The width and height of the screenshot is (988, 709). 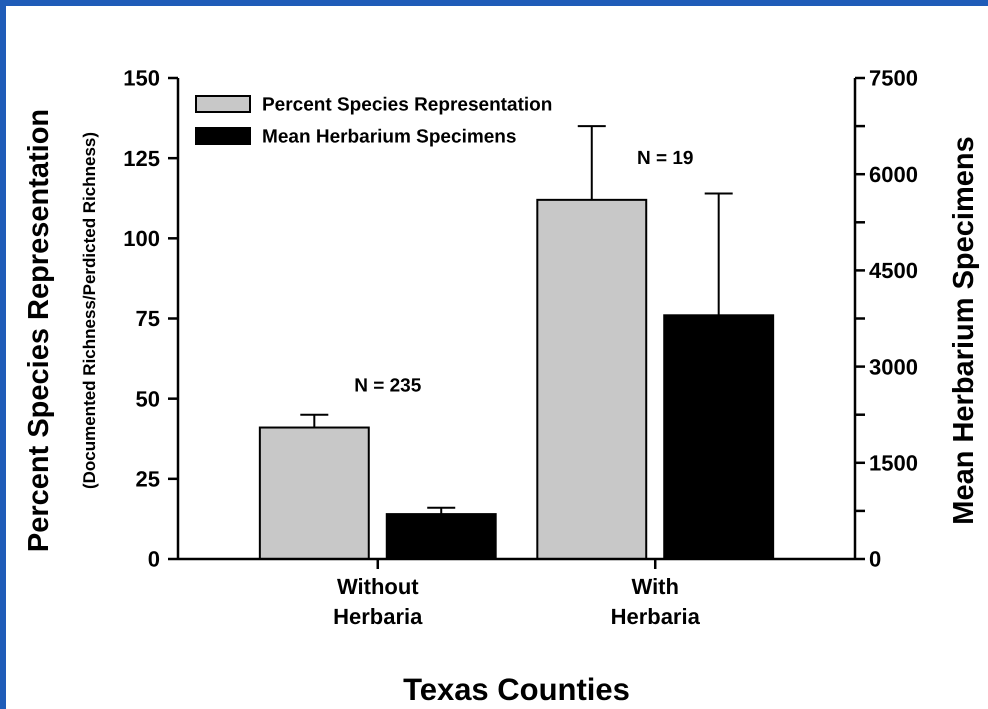 I want to click on x-axis-title: Texas Counties, so click(x=516, y=689).